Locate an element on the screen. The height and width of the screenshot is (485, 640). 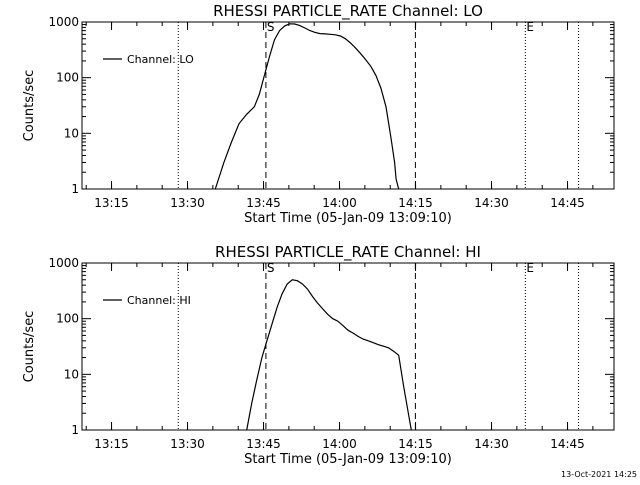
footer-timestamp: 13-Oct-2021 14:25 is located at coordinates (599, 474).